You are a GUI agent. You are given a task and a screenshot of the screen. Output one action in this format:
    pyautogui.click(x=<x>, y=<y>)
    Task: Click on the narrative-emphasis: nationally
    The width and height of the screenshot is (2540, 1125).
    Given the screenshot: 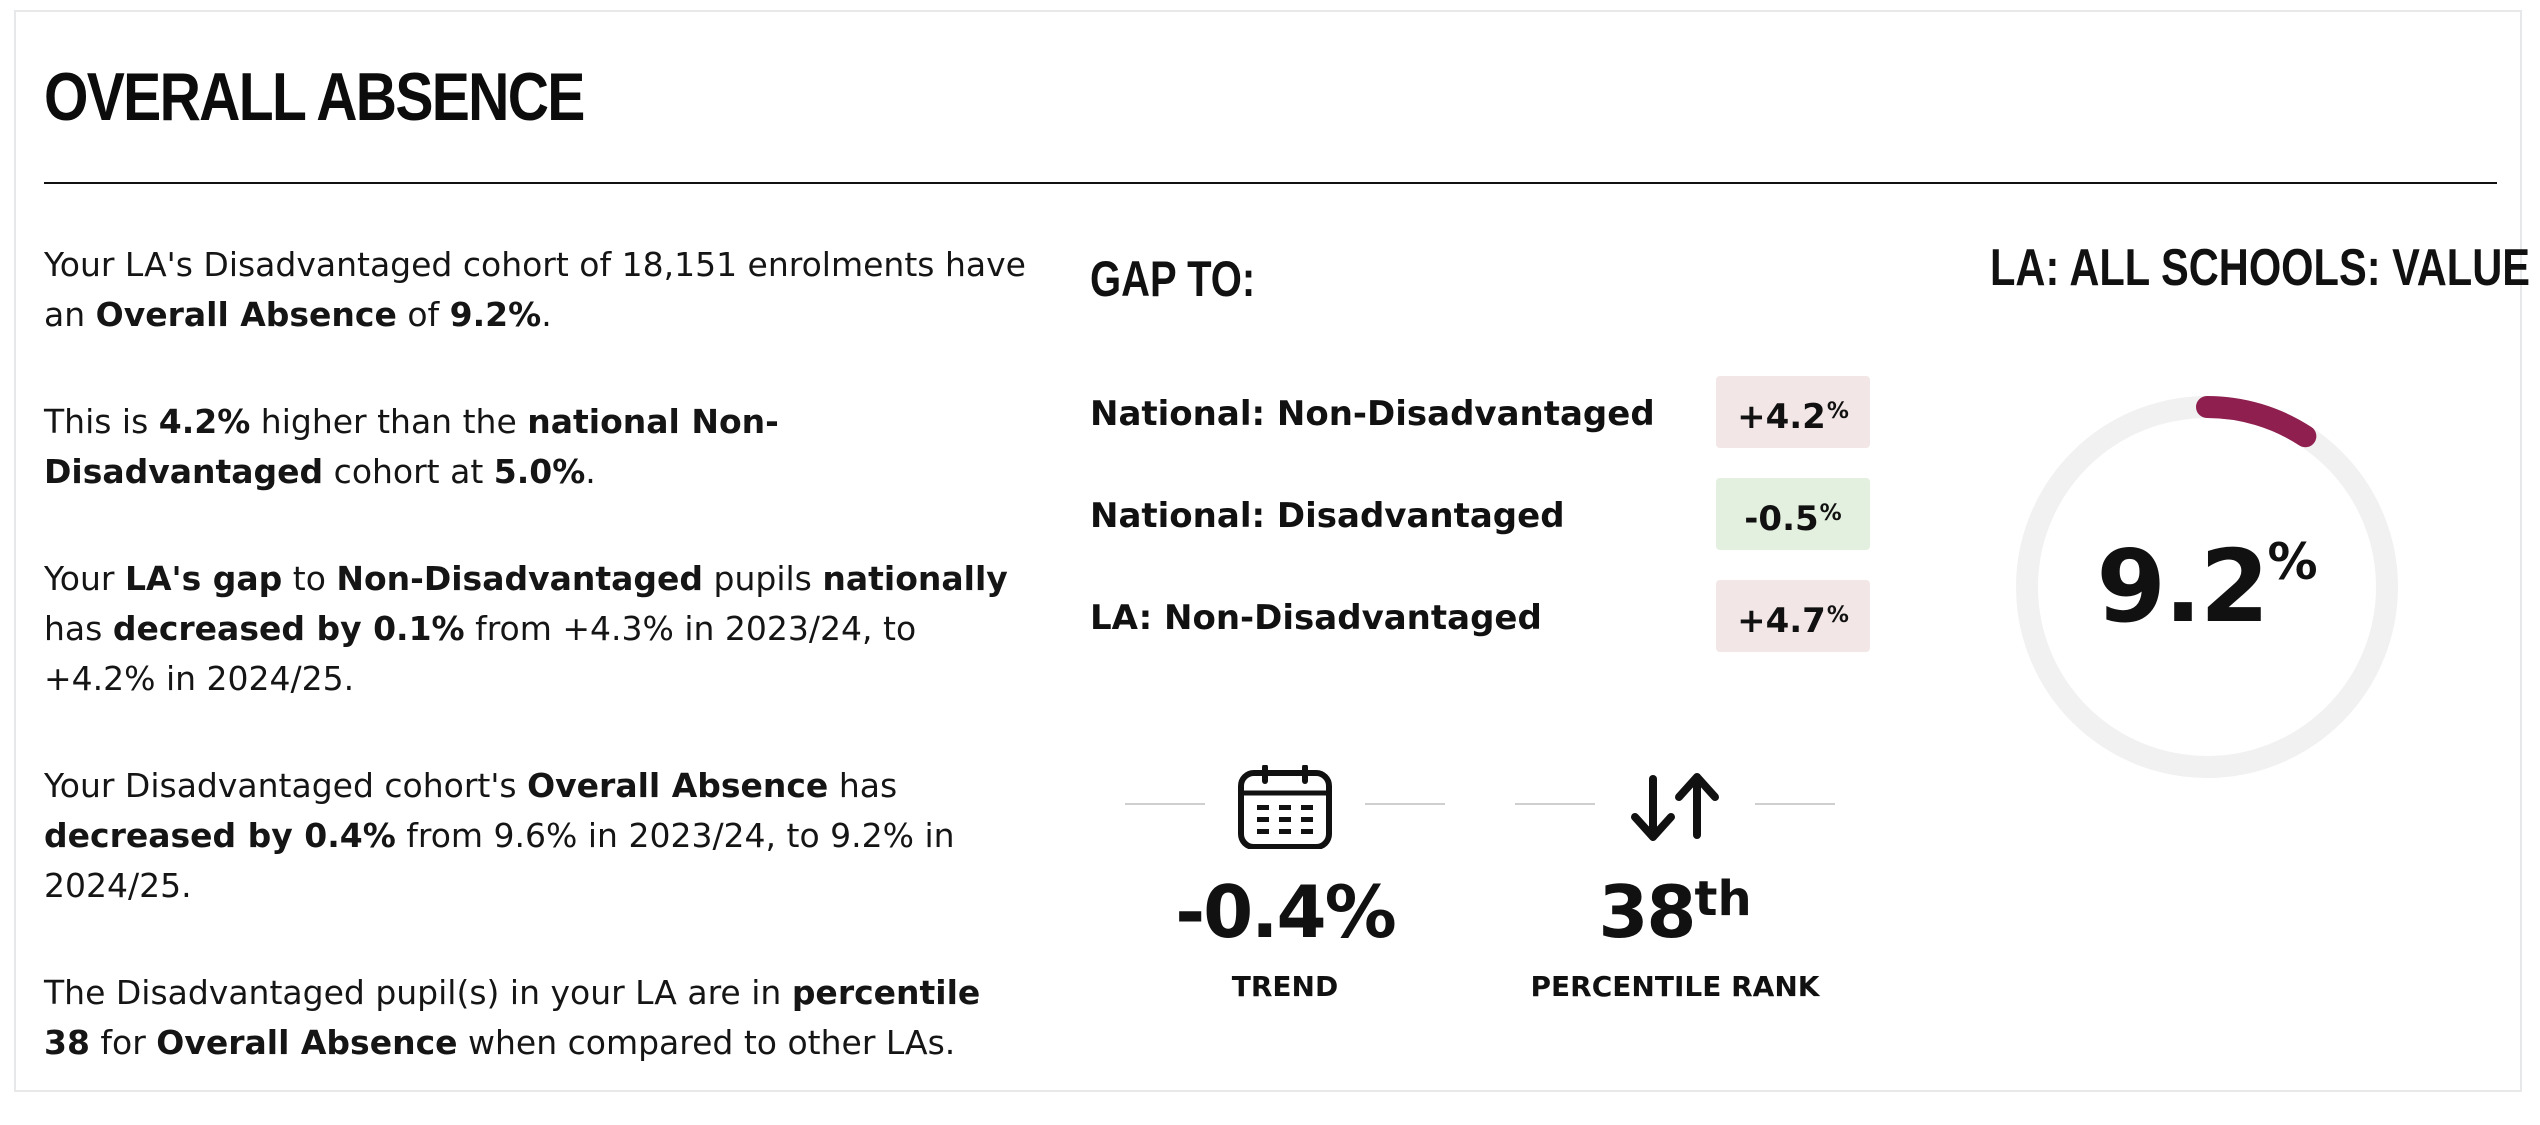 What is the action you would take?
    pyautogui.click(x=915, y=578)
    